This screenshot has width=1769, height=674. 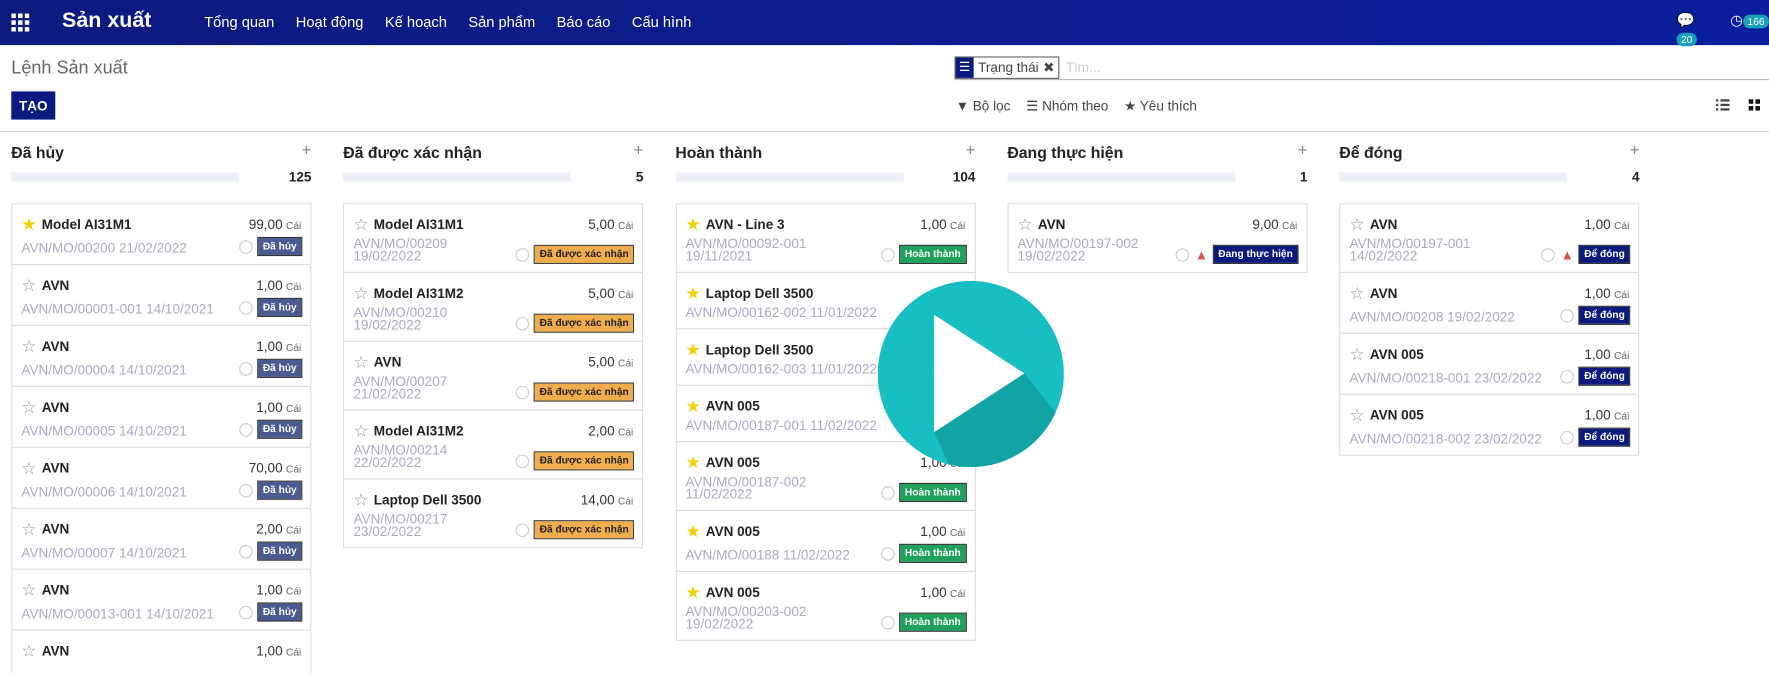 I want to click on product-name: Model AI31M1, so click(x=418, y=224).